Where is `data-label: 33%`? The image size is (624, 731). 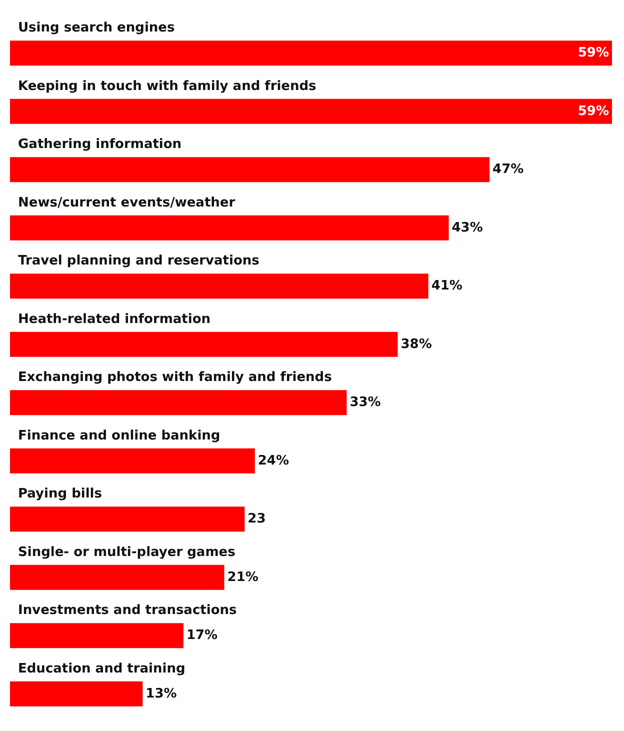
data-label: 33% is located at coordinates (365, 402).